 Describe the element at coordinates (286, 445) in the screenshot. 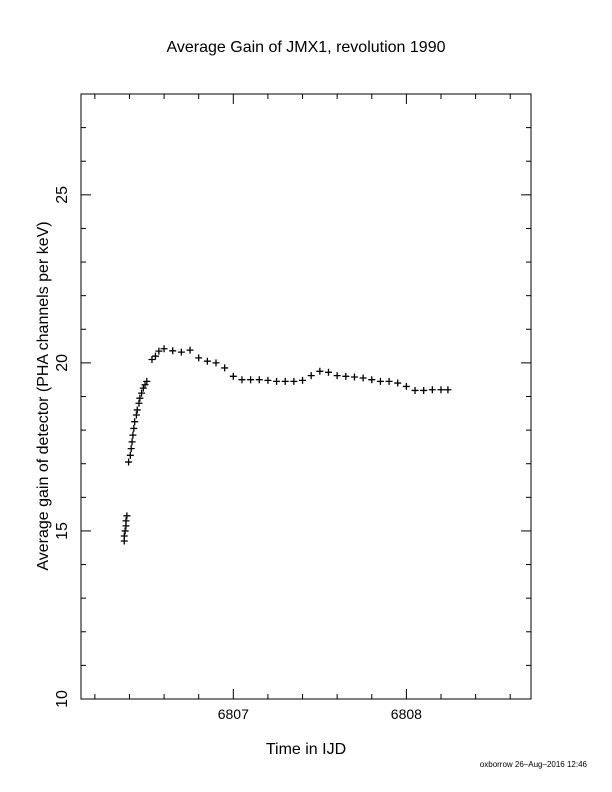

I see `data-points` at that location.